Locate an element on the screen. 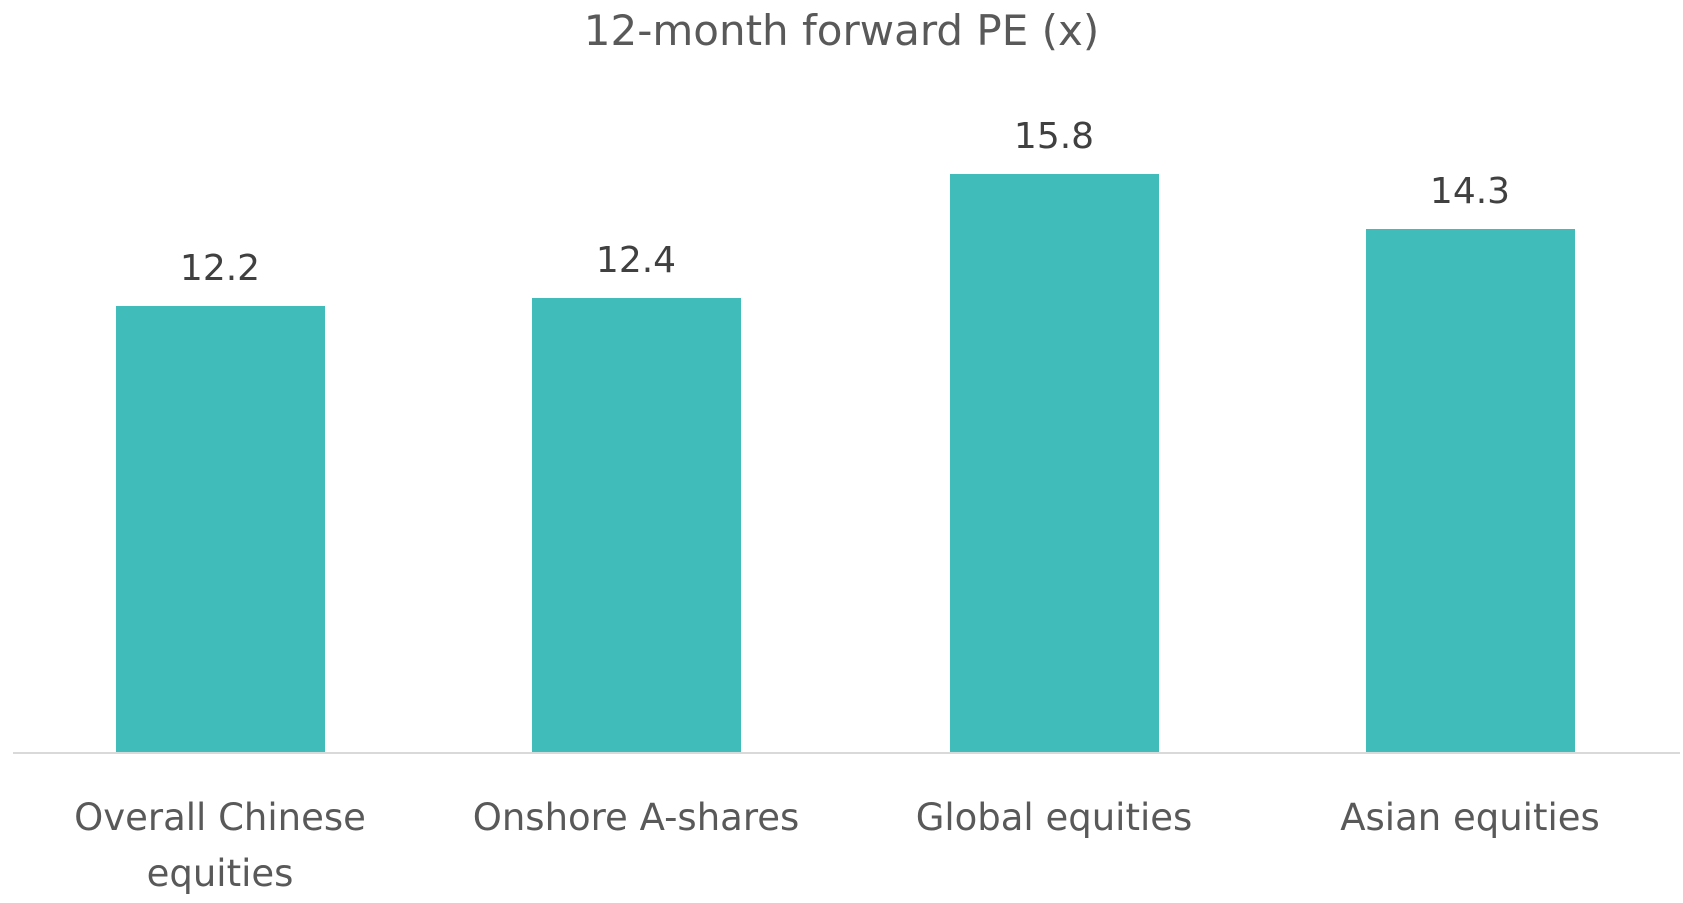 The image size is (1683, 903). x-tick-label: Onshore A-shares is located at coordinates (636, 817).